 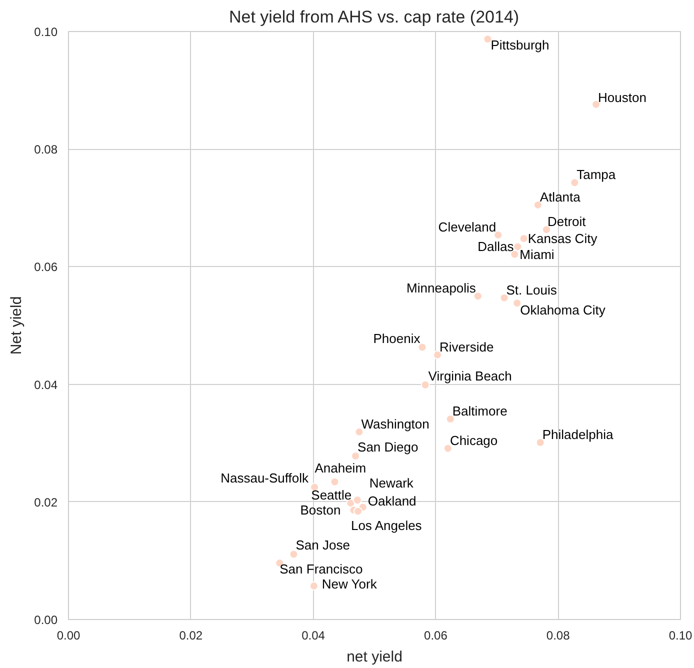 What do you see at coordinates (436, 635) in the screenshot?
I see `x-tick-label: 0.06` at bounding box center [436, 635].